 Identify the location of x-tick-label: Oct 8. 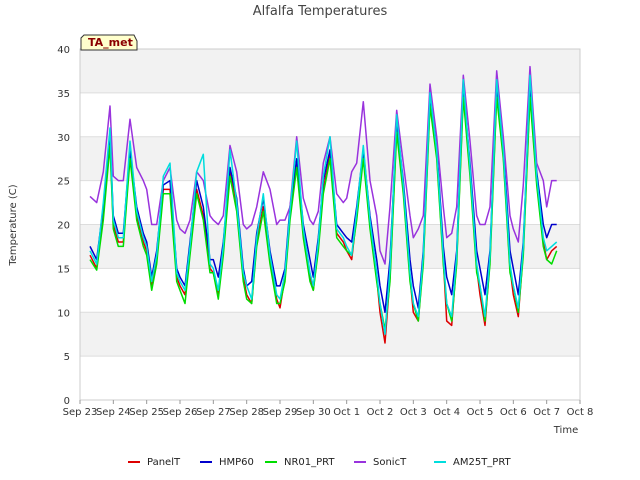
(580, 412).